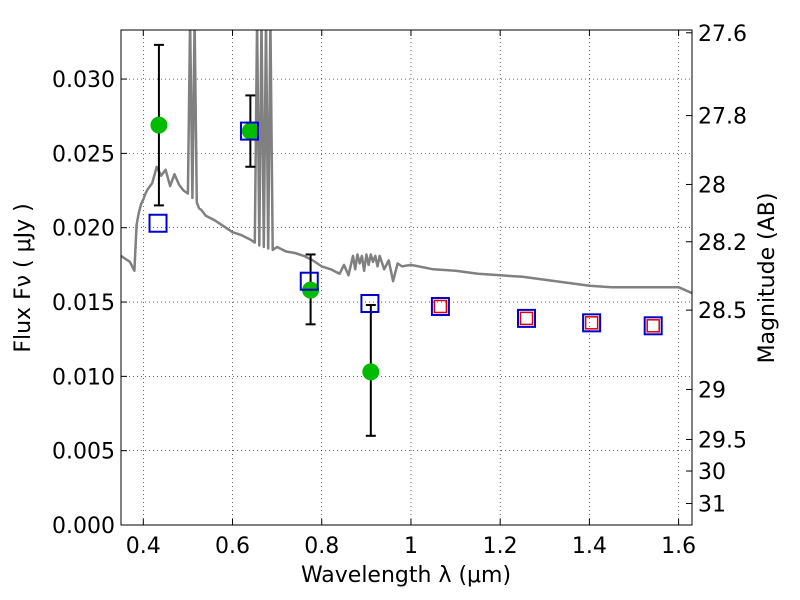 This screenshot has width=800, height=600. What do you see at coordinates (83, 526) in the screenshot?
I see `y-tick-label: 0.000` at bounding box center [83, 526].